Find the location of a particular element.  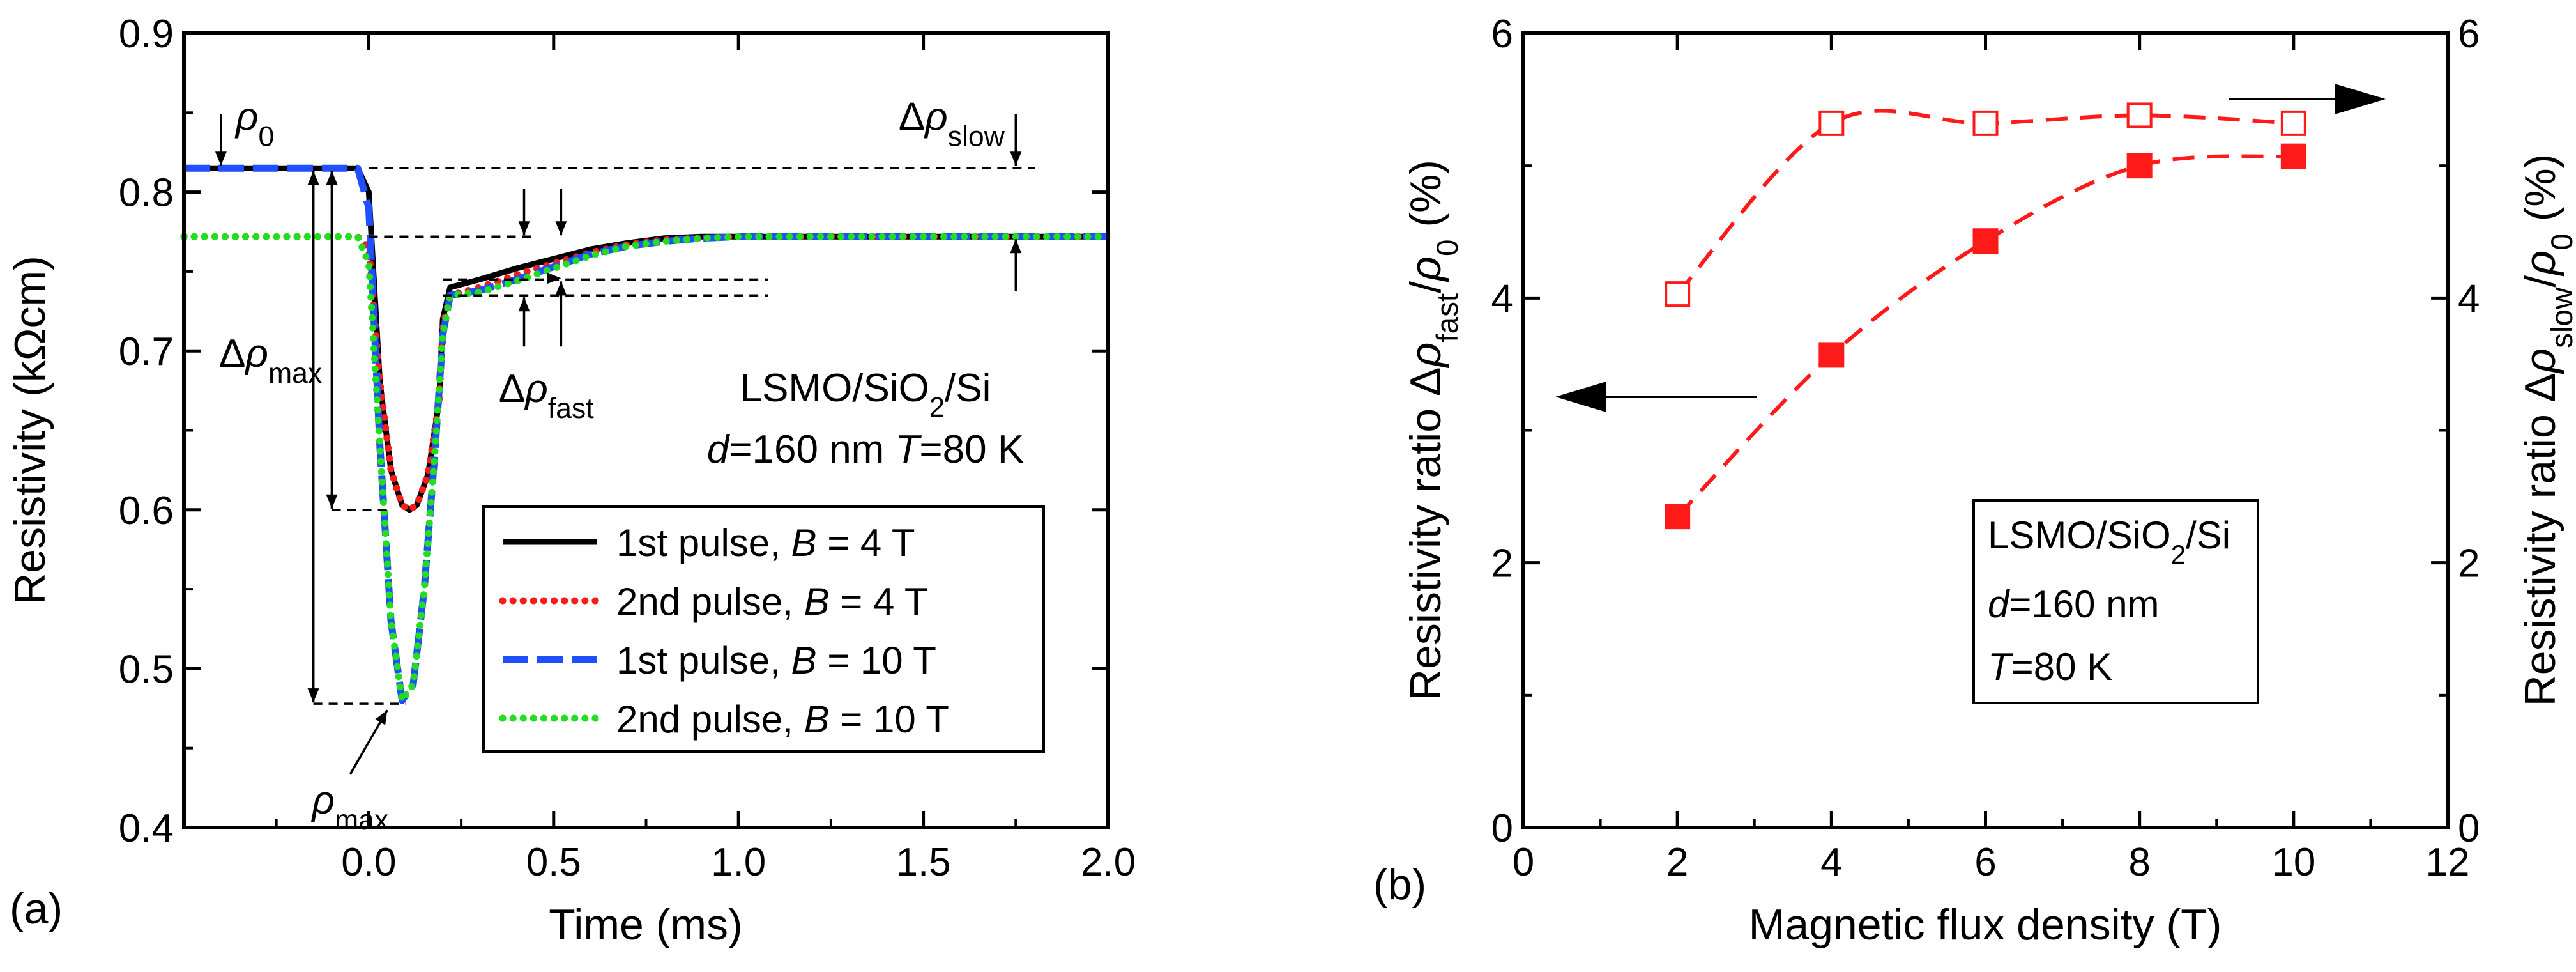

x-tick-label: 0 is located at coordinates (1523, 862).